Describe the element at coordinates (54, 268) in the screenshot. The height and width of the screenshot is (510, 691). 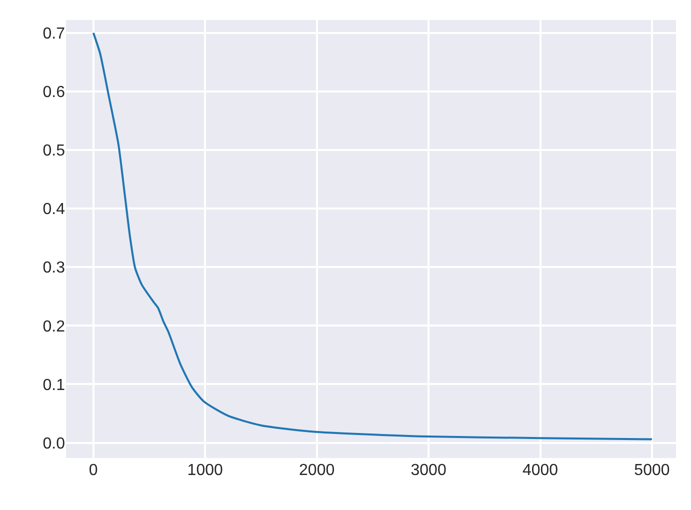
I see `y-tick-label: 0.3` at that location.